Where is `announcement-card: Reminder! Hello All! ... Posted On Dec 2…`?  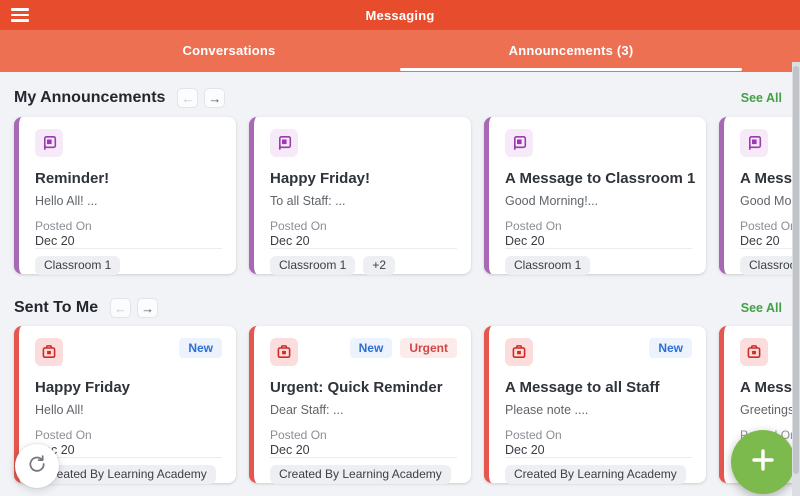 announcement-card: Reminder! Hello All! ... Posted On Dec 2… is located at coordinates (125, 196).